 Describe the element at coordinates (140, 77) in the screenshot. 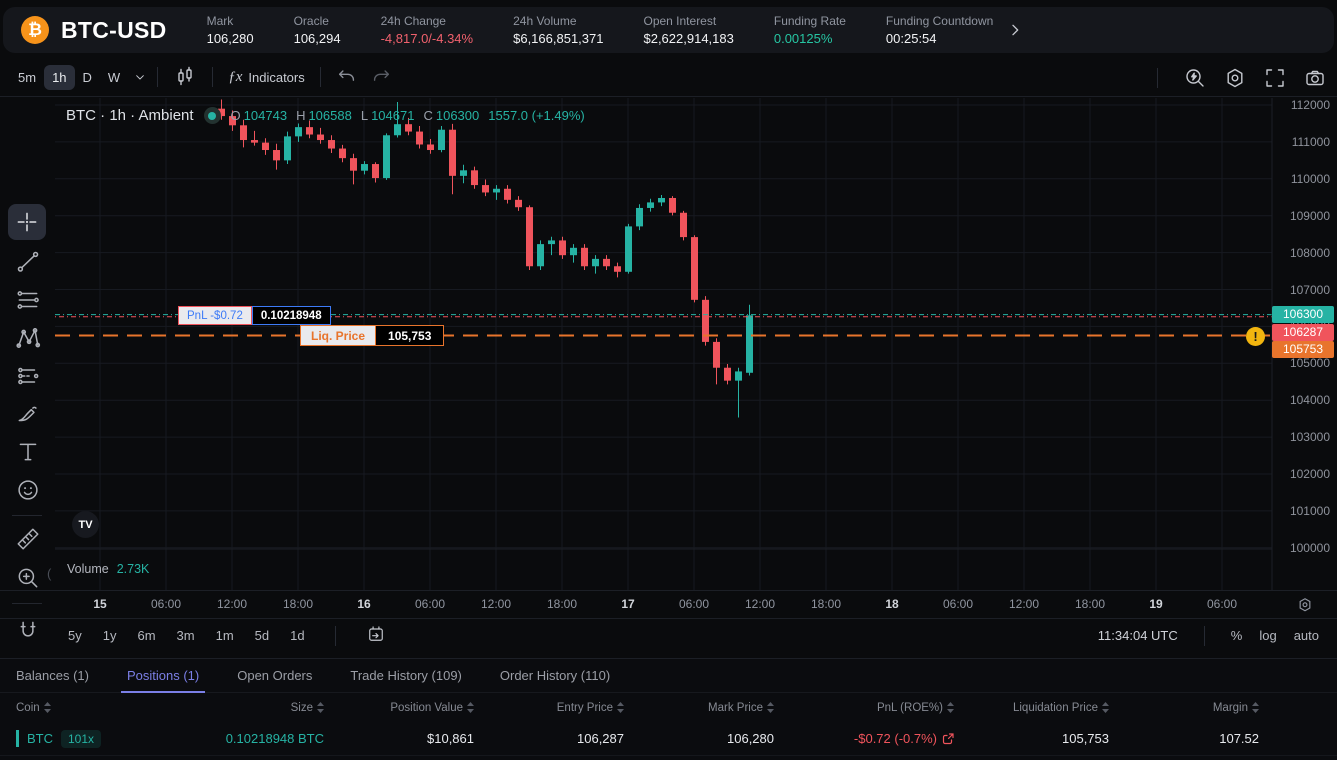

I see `interval-dropdown-chevron-icon` at that location.